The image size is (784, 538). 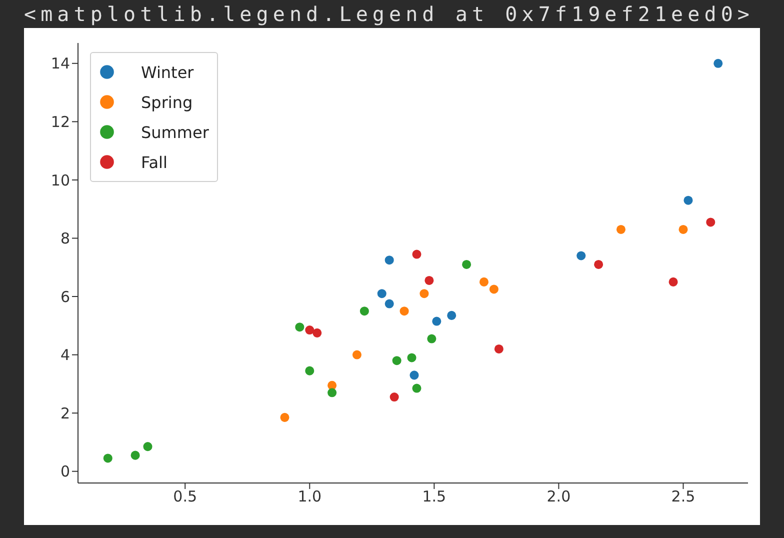 What do you see at coordinates (434, 497) in the screenshot?
I see `x-tick-label: 1.5` at bounding box center [434, 497].